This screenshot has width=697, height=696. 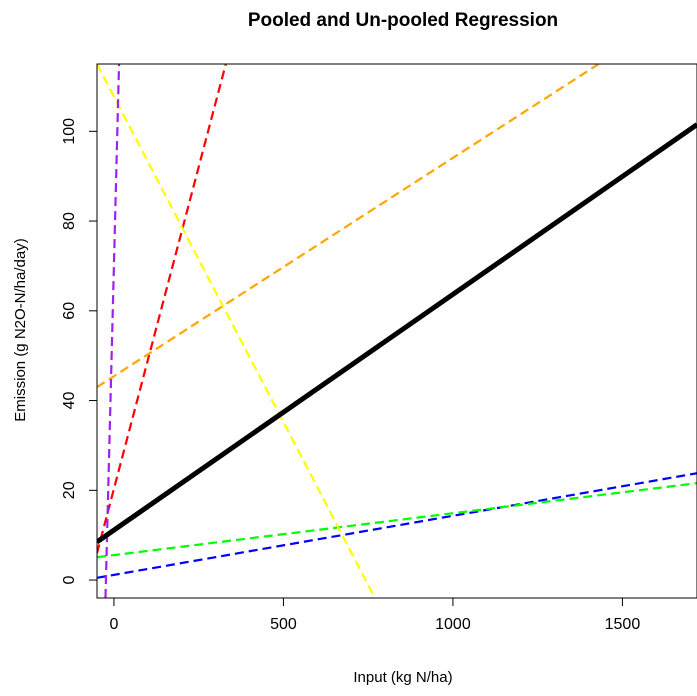 What do you see at coordinates (69, 401) in the screenshot?
I see `y-tick-label: 40` at bounding box center [69, 401].